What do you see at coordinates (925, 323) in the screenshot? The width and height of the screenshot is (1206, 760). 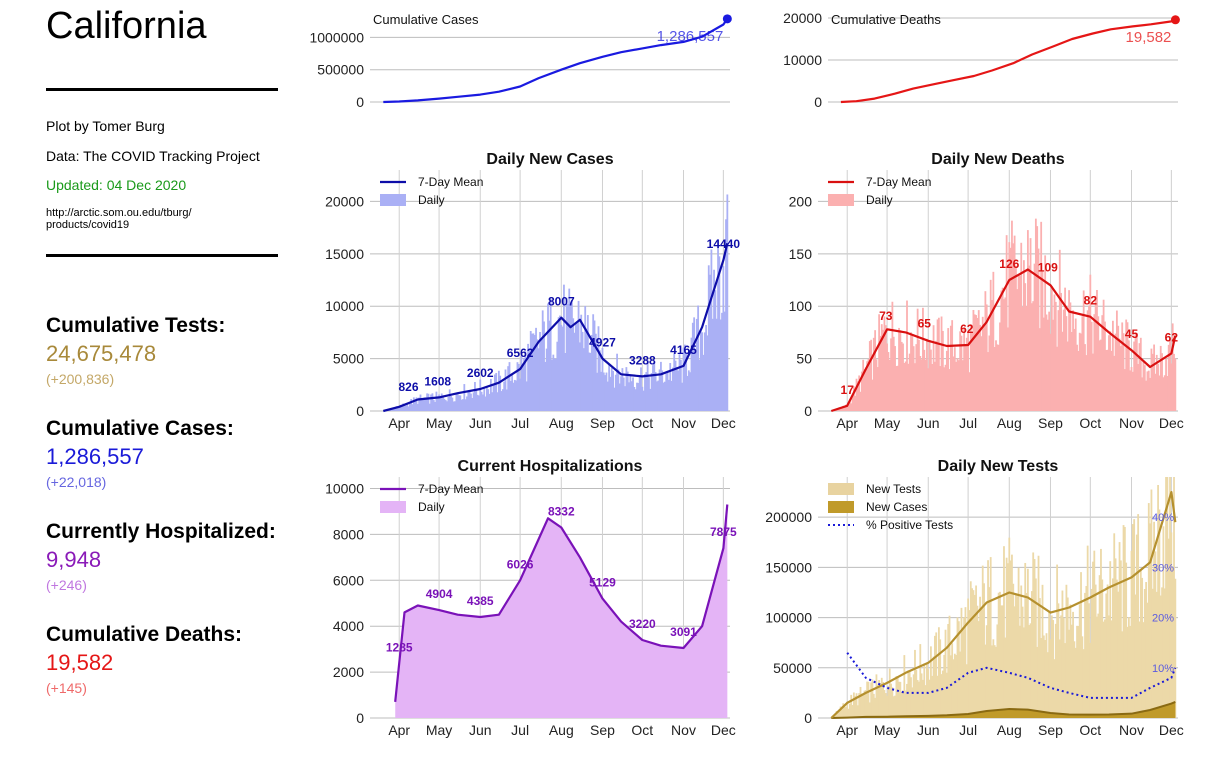 I see `data-label: 65` at bounding box center [925, 323].